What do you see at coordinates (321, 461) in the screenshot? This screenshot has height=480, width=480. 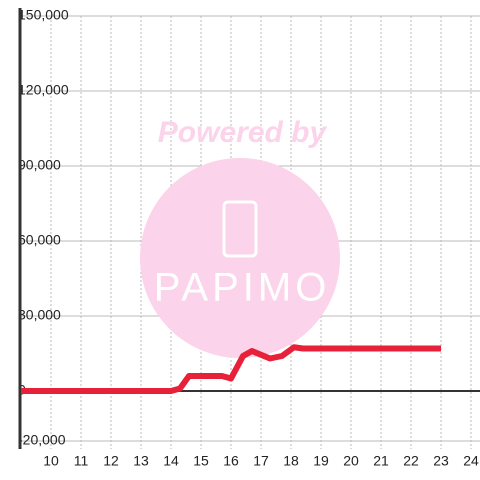 I see `x-tick-label: 19` at bounding box center [321, 461].